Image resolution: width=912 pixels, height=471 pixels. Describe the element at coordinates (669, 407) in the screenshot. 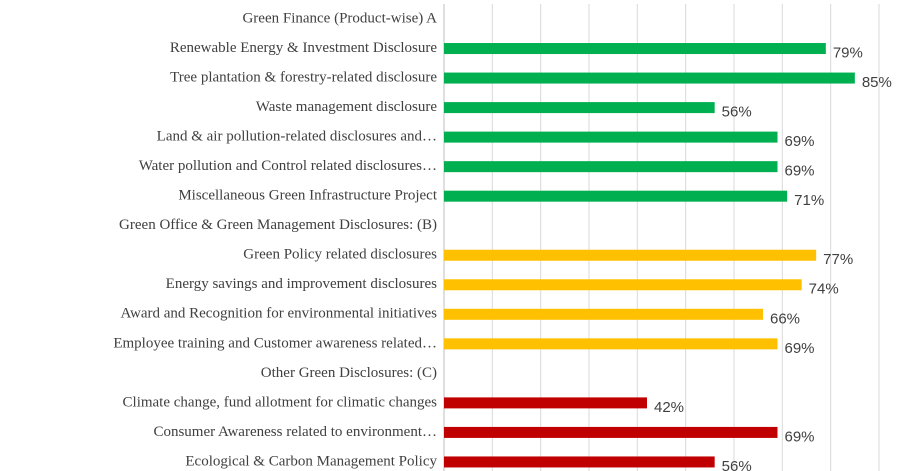

I see `value-label: 42%` at that location.